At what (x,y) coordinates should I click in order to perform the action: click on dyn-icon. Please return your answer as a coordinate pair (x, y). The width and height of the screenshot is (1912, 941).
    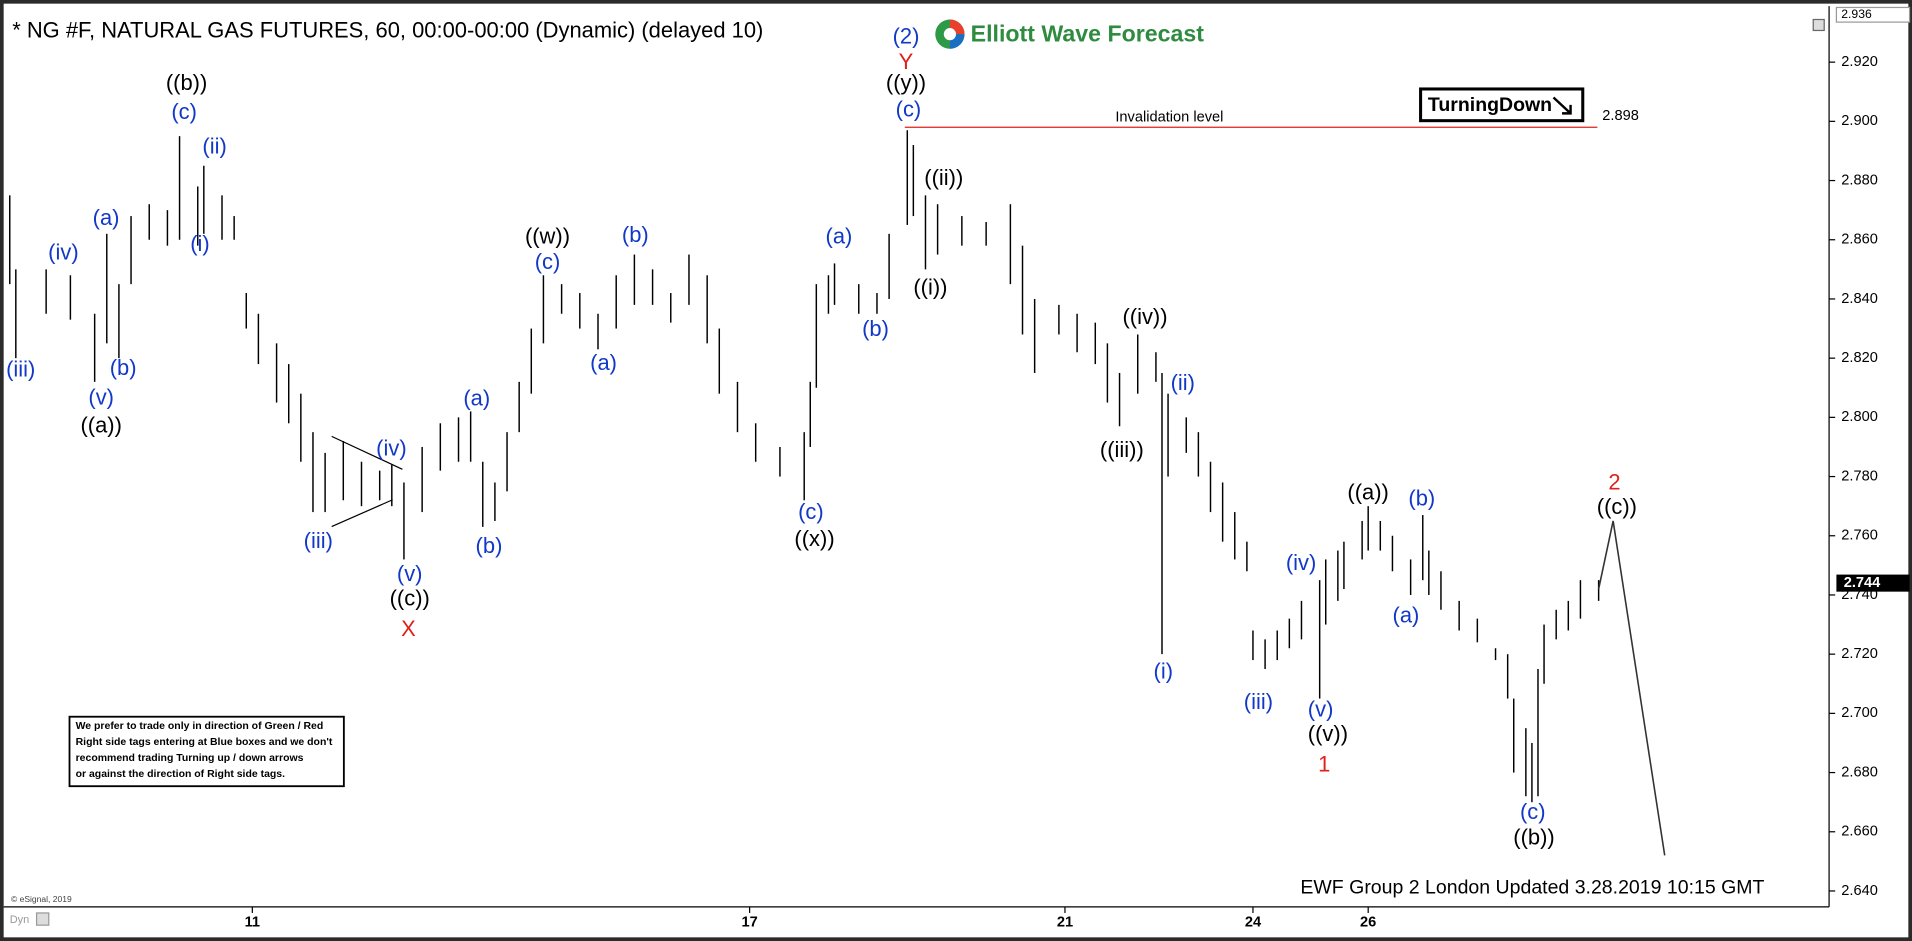
    Looking at the image, I should click on (42, 919).